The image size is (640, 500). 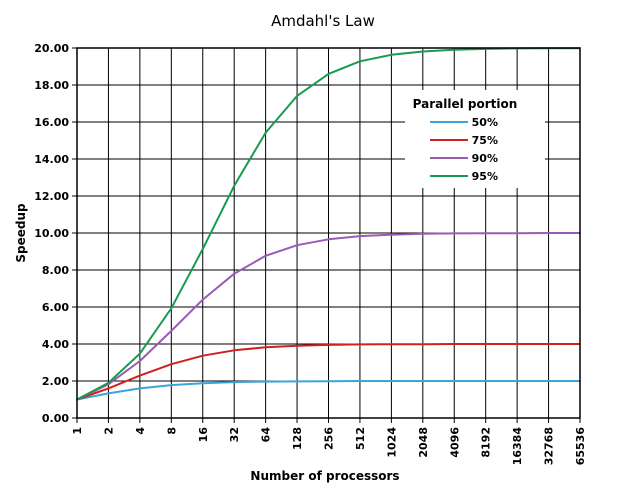 What do you see at coordinates (51, 85) in the screenshot?
I see `y-tick-label: 18.00` at bounding box center [51, 85].